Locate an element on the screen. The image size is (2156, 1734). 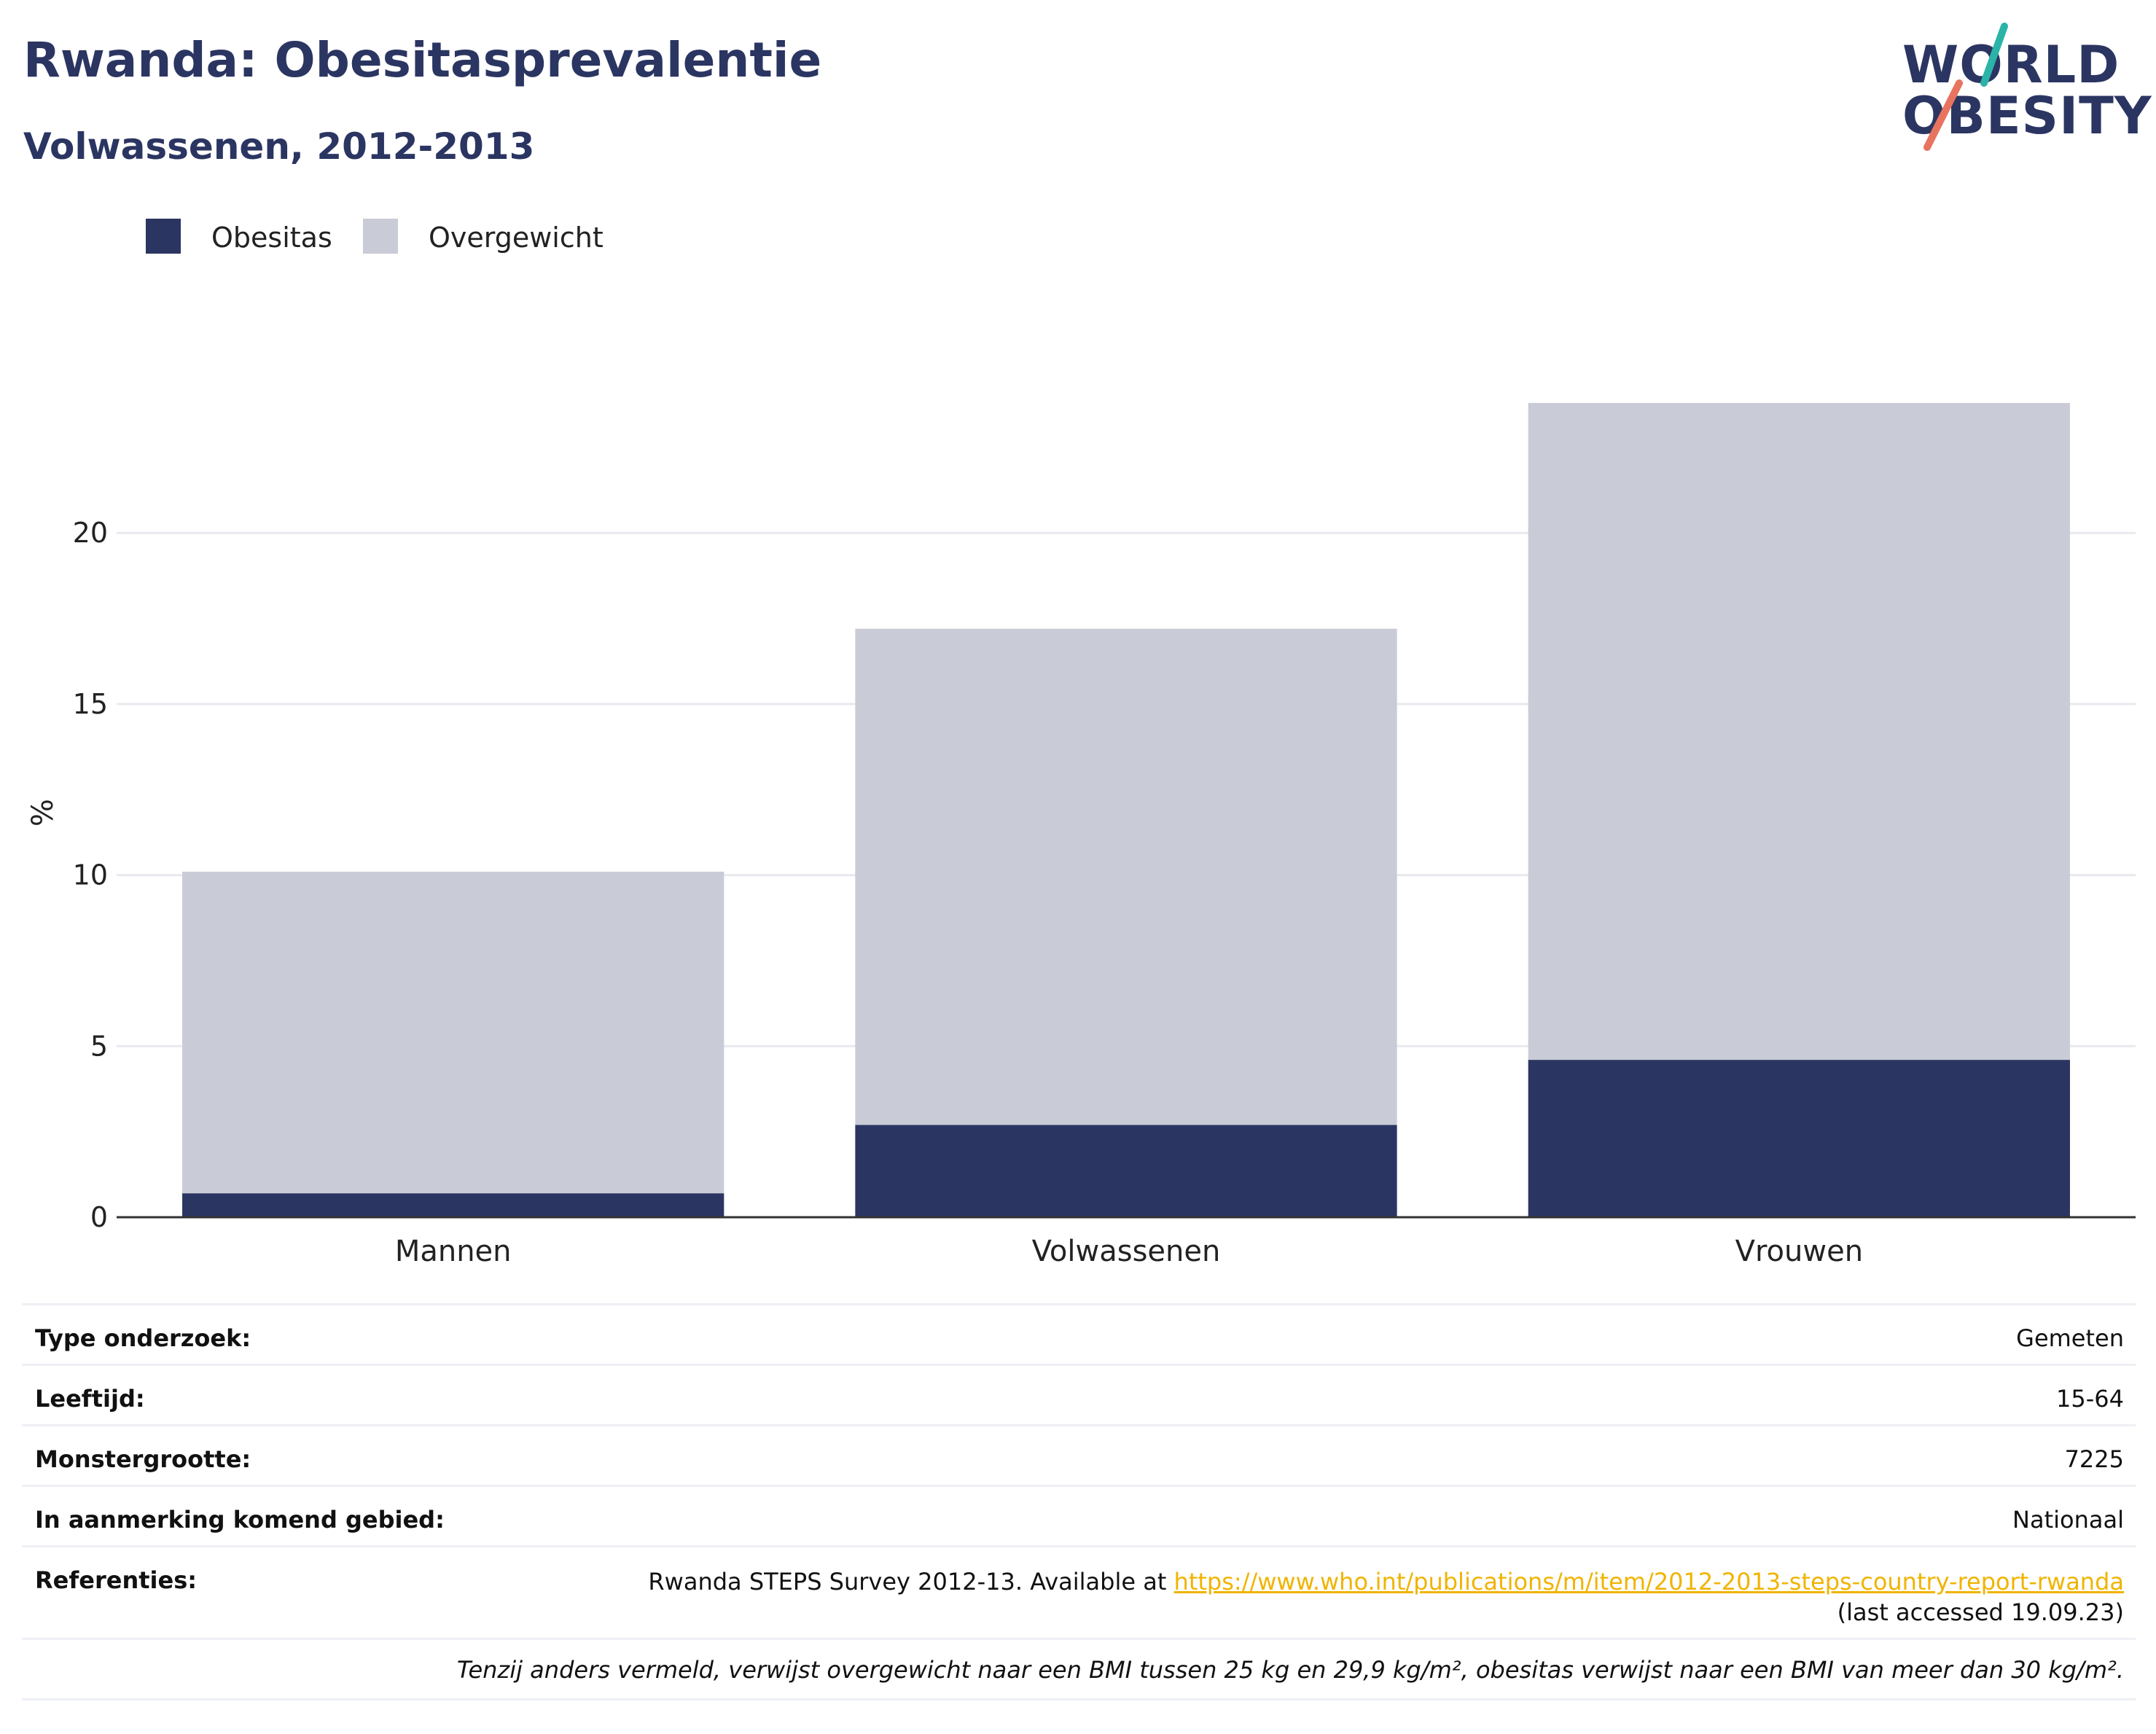
legend-swatch-overweight is located at coordinates (380, 236).